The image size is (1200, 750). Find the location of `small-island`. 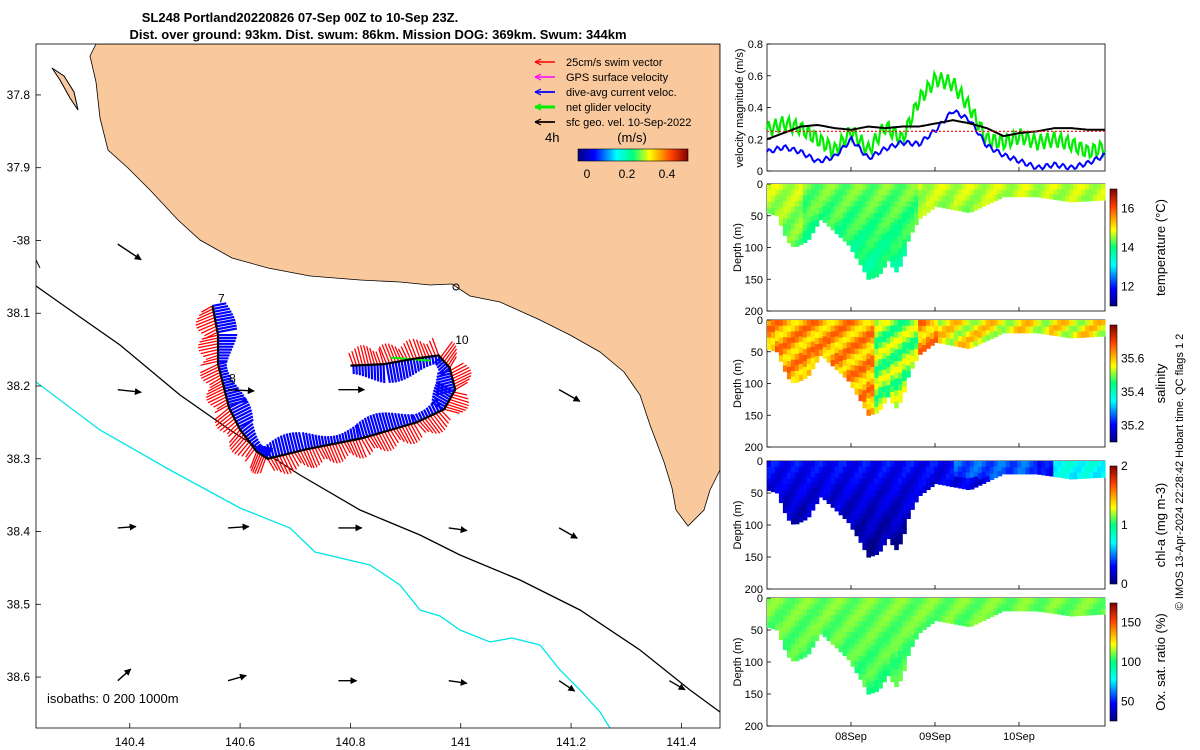

small-island is located at coordinates (456, 287).